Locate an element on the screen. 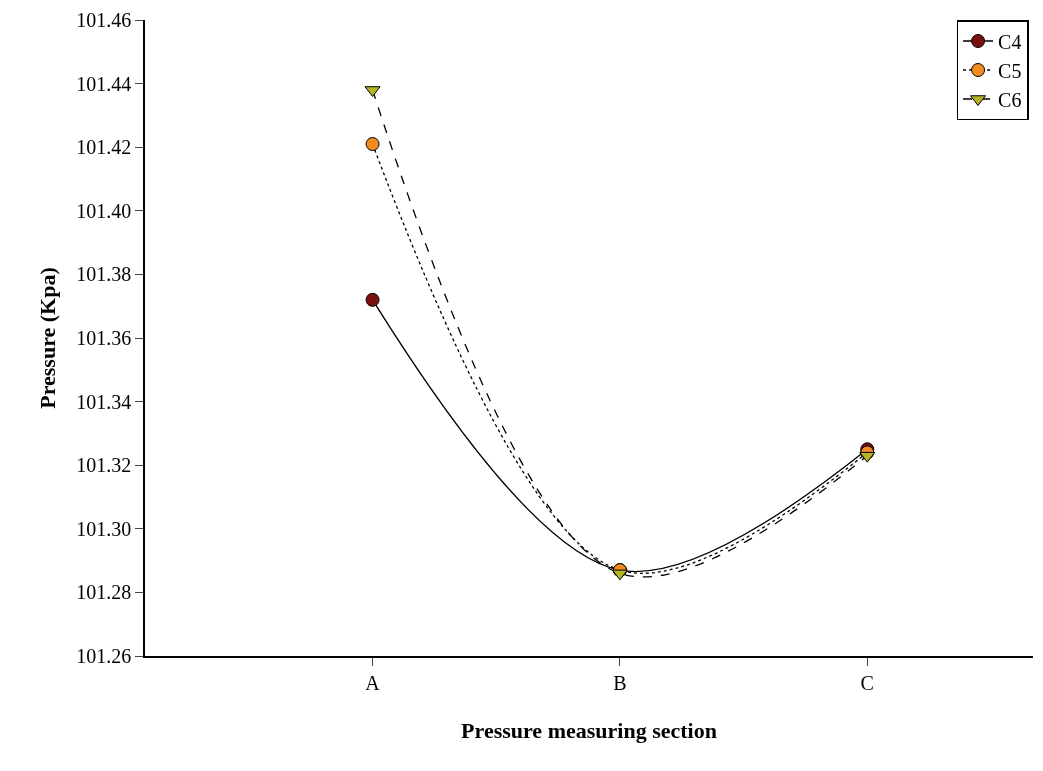 This screenshot has height=771, width=1043. y-tick-label: 101.46 is located at coordinates (104, 20).